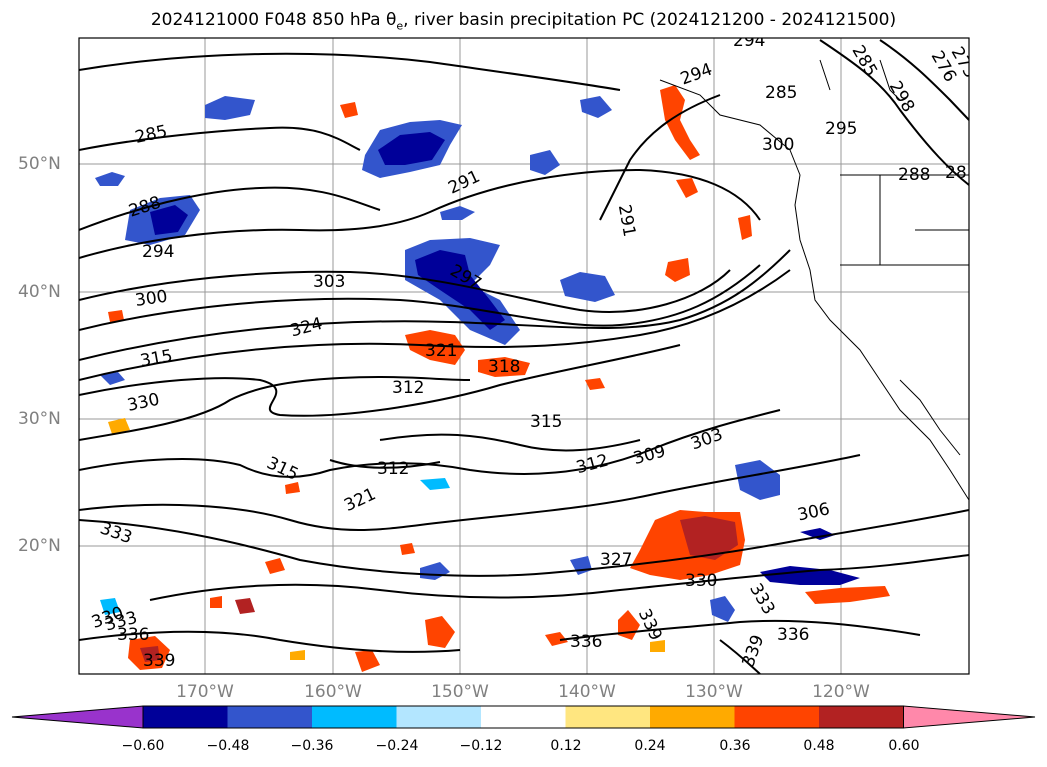  What do you see at coordinates (205, 692) in the screenshot?
I see `lon-label: 170°W` at bounding box center [205, 692].